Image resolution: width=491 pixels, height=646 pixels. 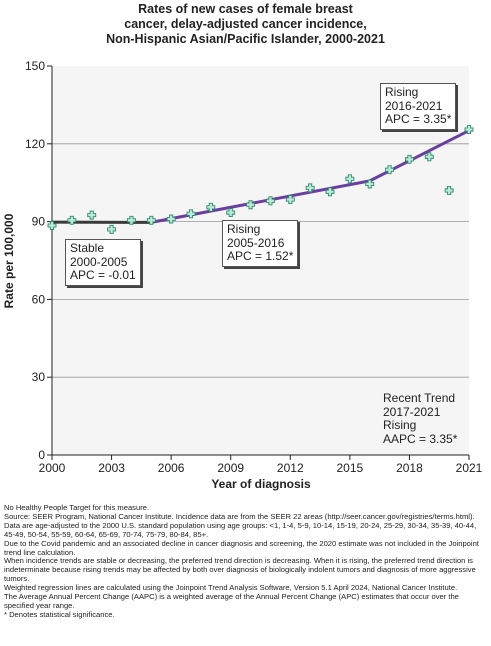 I want to click on x-axis-label: Year of diagnosis, so click(x=261, y=484).